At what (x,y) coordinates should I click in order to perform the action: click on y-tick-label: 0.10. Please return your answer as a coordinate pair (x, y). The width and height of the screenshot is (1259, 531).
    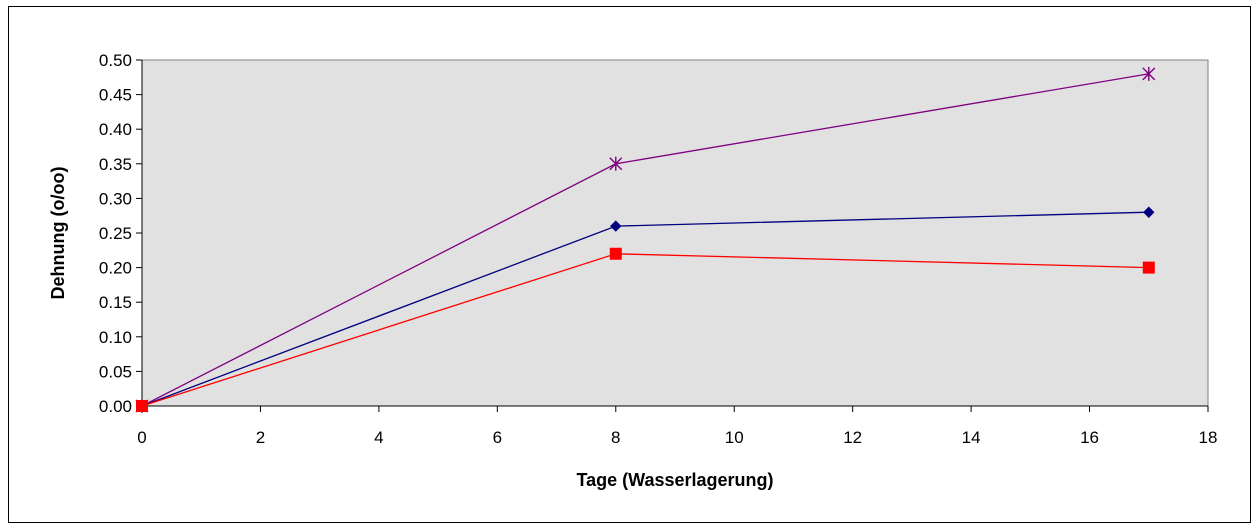
    Looking at the image, I should click on (115, 337).